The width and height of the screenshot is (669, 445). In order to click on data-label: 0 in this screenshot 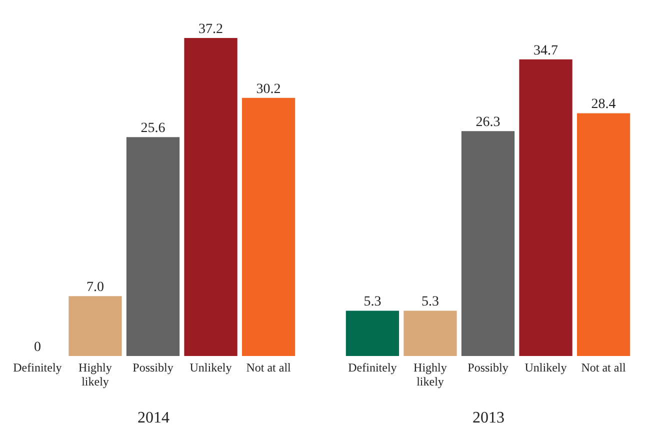, I will do `click(37, 347)`.